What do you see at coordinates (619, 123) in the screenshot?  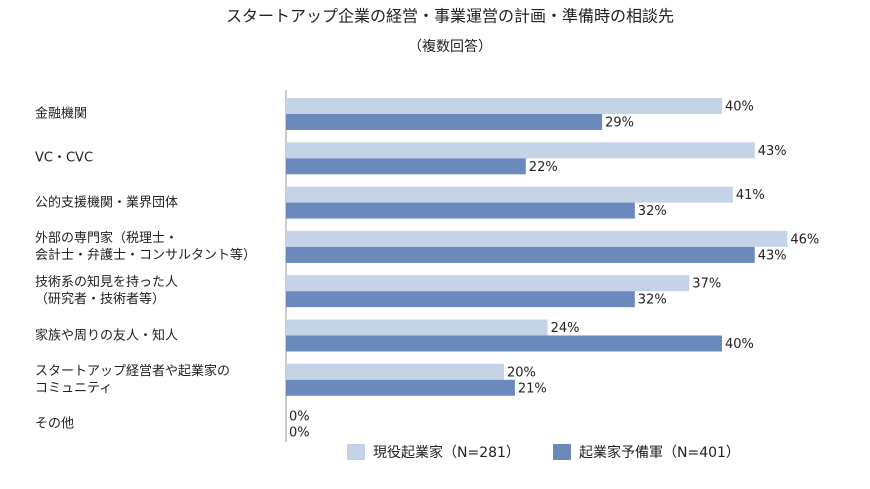 I see `value-label: 29%` at bounding box center [619, 123].